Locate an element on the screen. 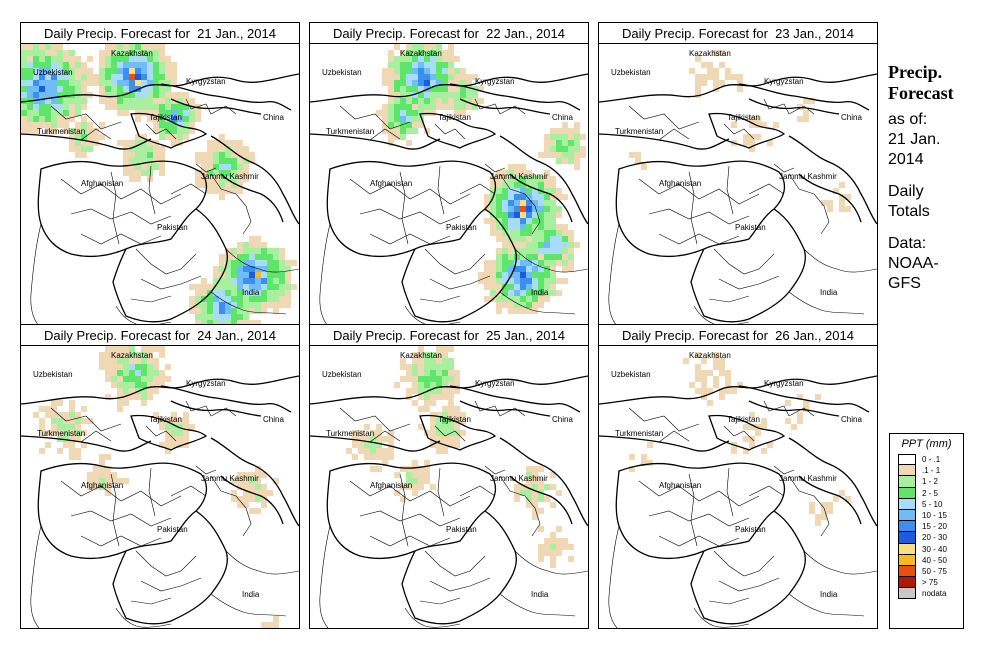  legend-item: > 75 is located at coordinates (926, 583).